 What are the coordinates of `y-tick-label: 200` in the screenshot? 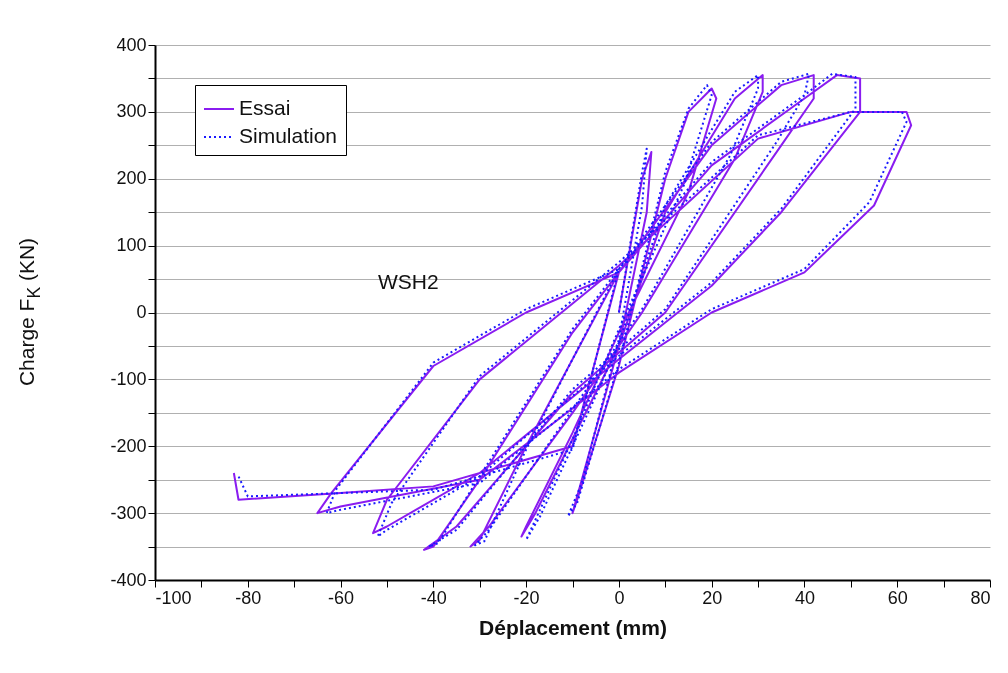 It's located at (131, 178).